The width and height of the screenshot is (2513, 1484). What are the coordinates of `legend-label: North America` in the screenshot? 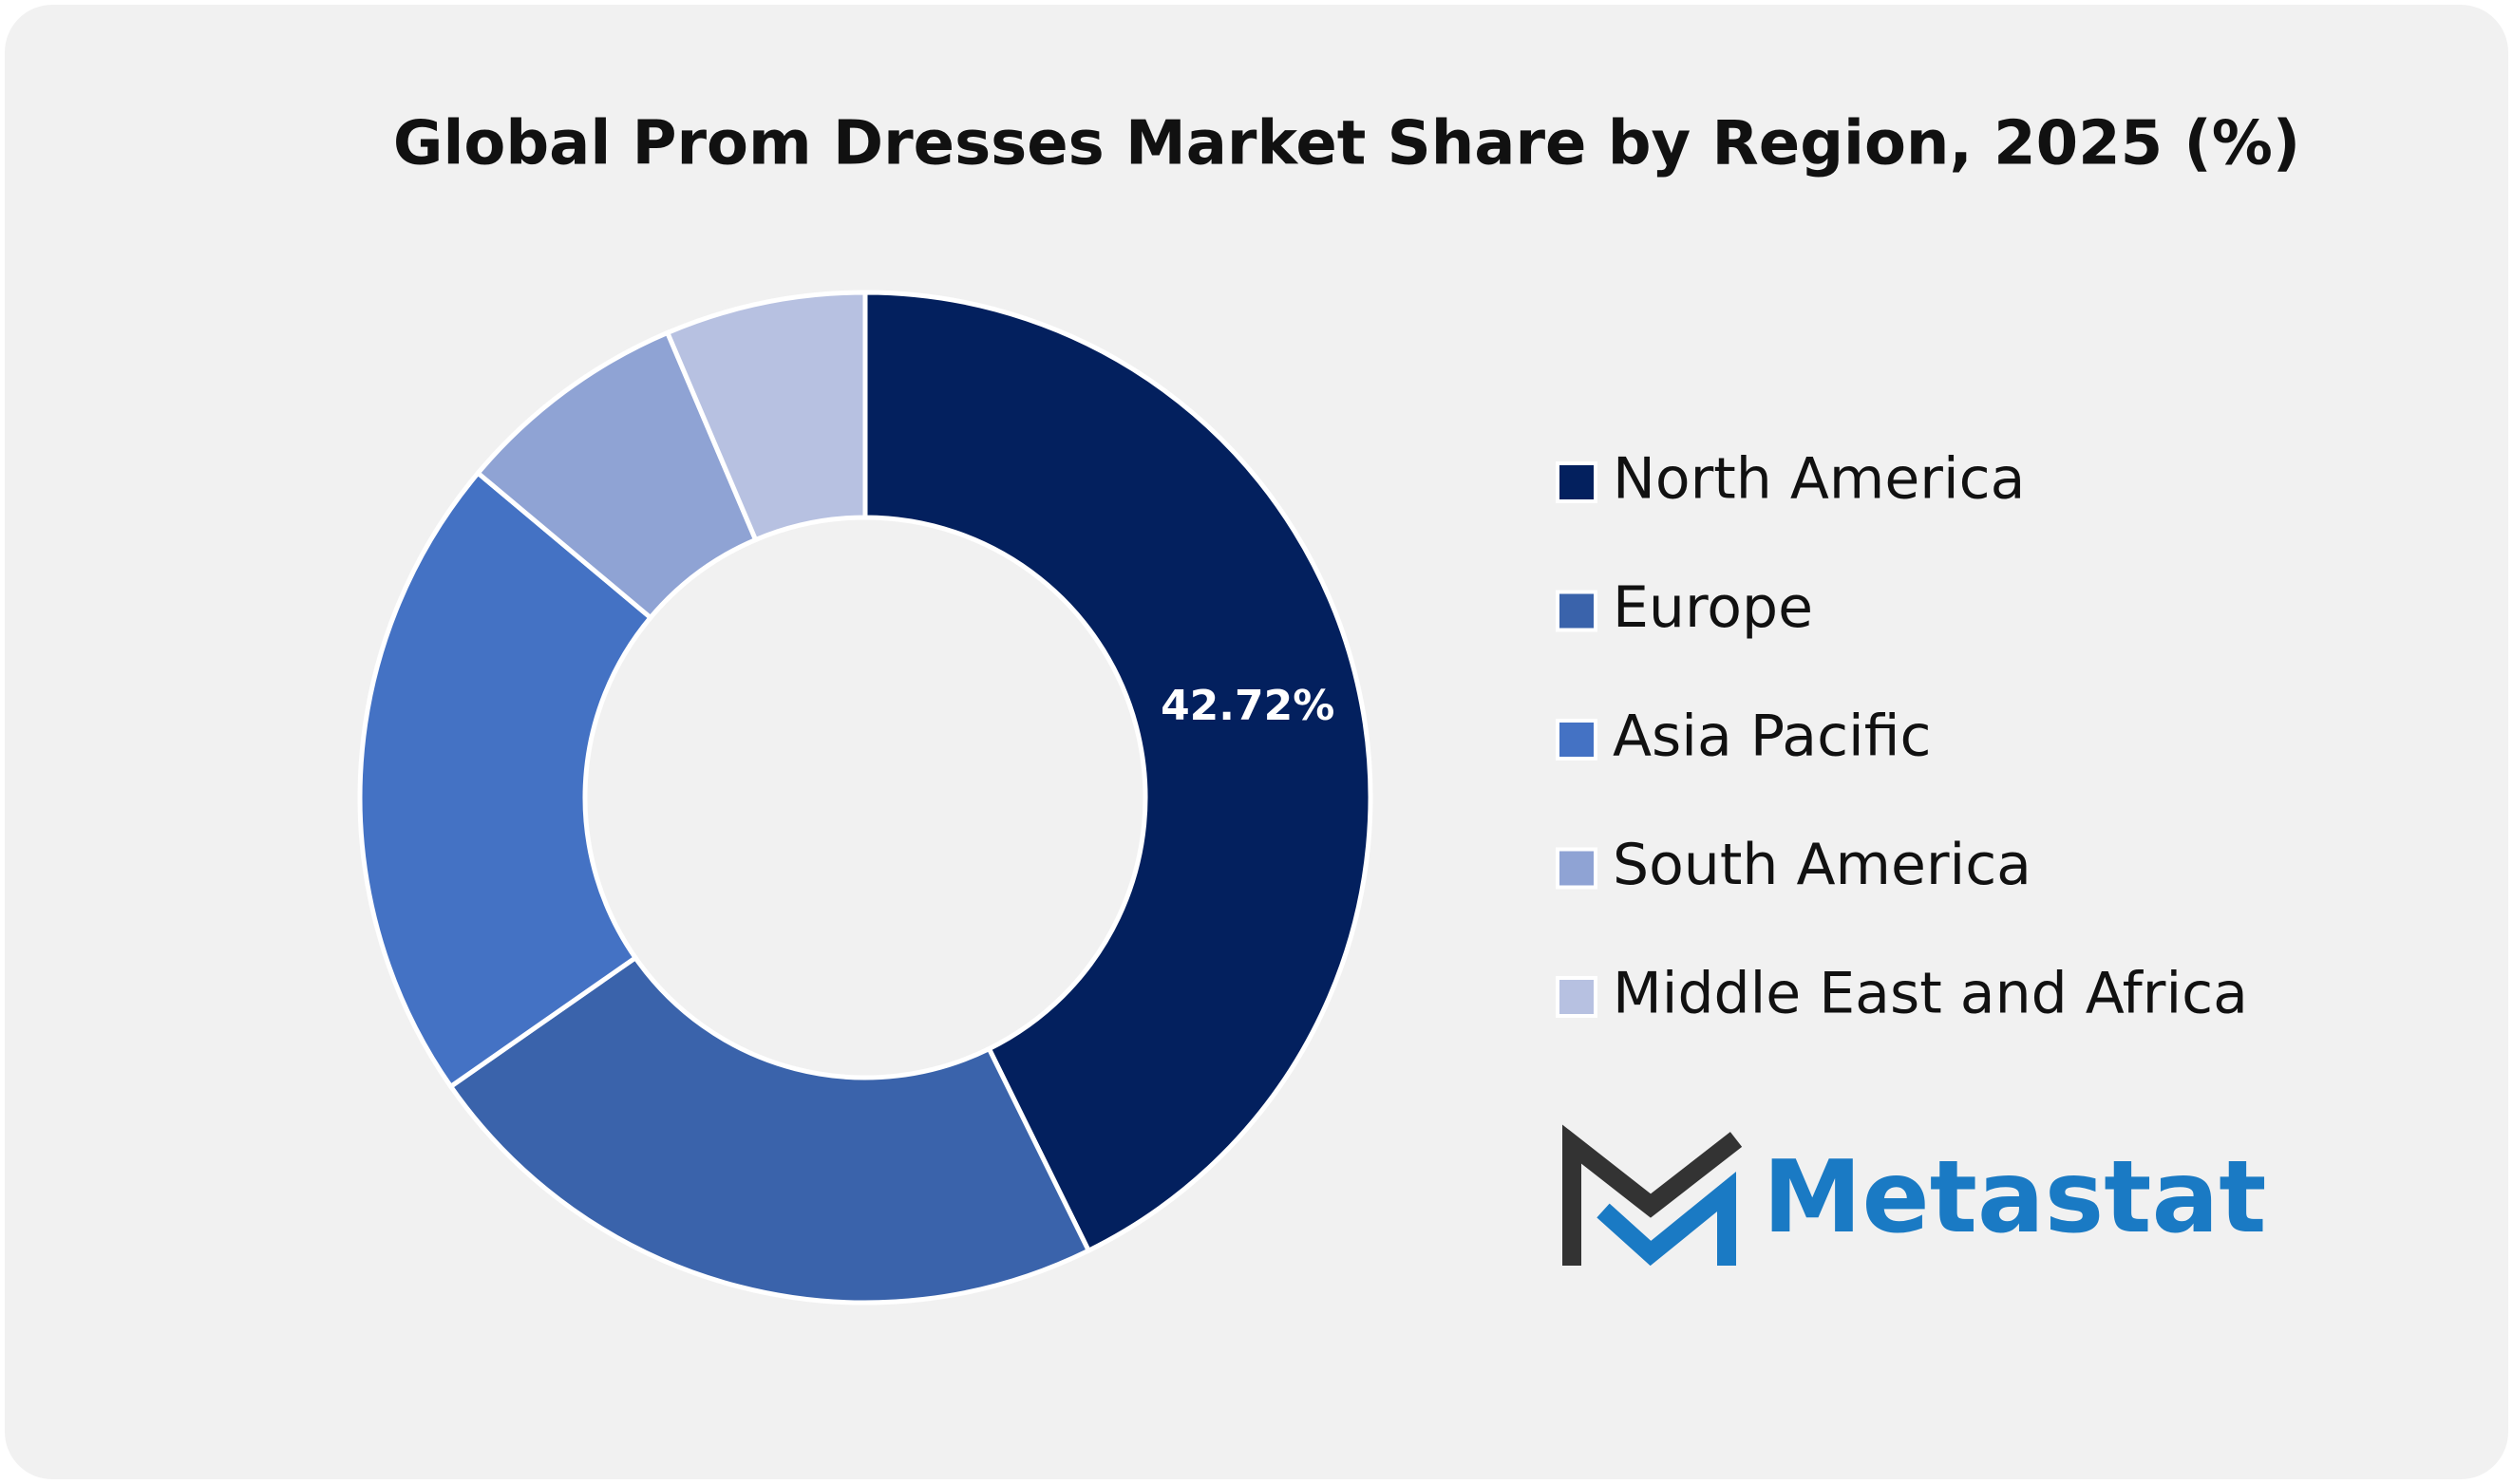 It's located at (1819, 479).